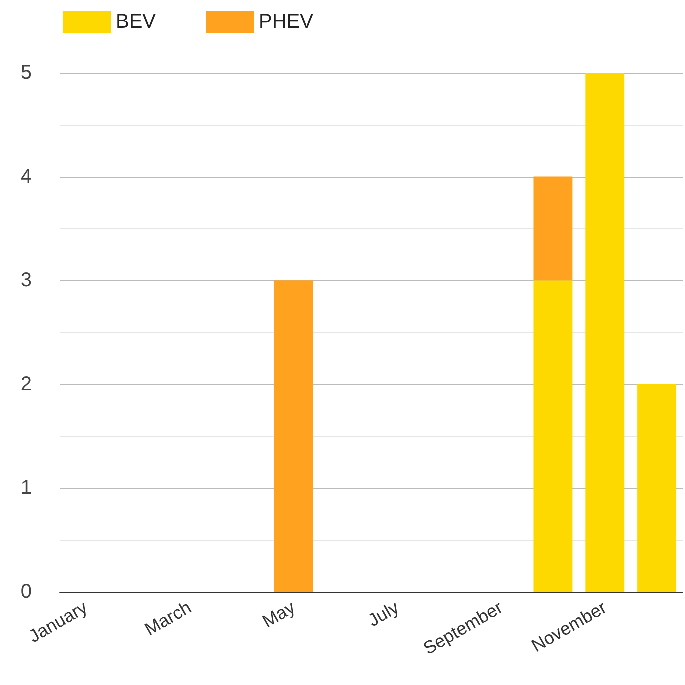 The image size is (685, 685). Describe the element at coordinates (26, 488) in the screenshot. I see `y-tick-label: 1` at that location.